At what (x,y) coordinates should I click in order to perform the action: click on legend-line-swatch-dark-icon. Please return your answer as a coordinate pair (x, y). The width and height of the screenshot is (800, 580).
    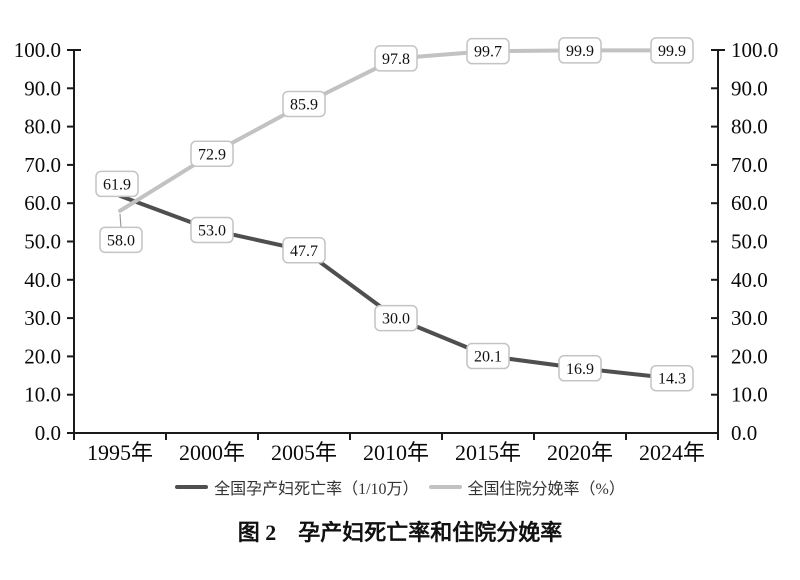
    Looking at the image, I should click on (192, 487).